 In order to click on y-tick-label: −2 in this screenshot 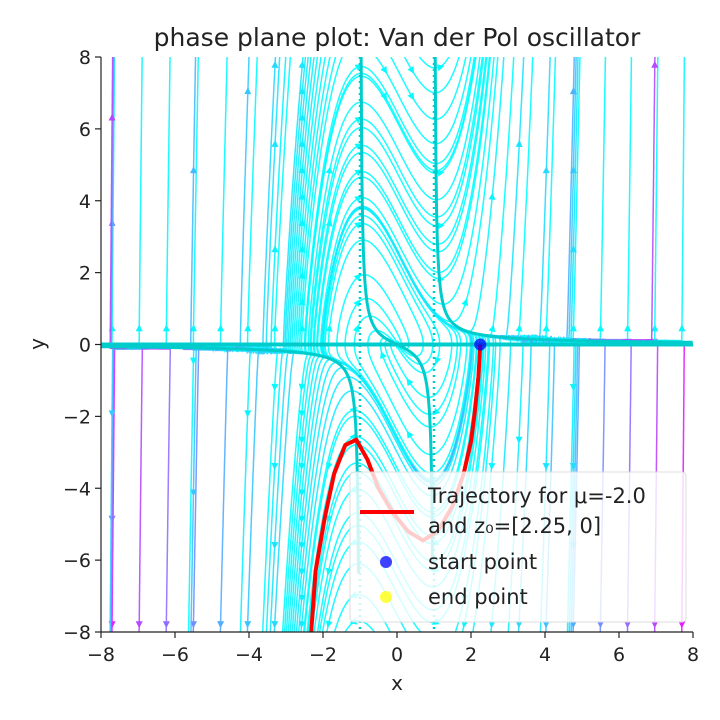, I will do `click(77, 417)`.